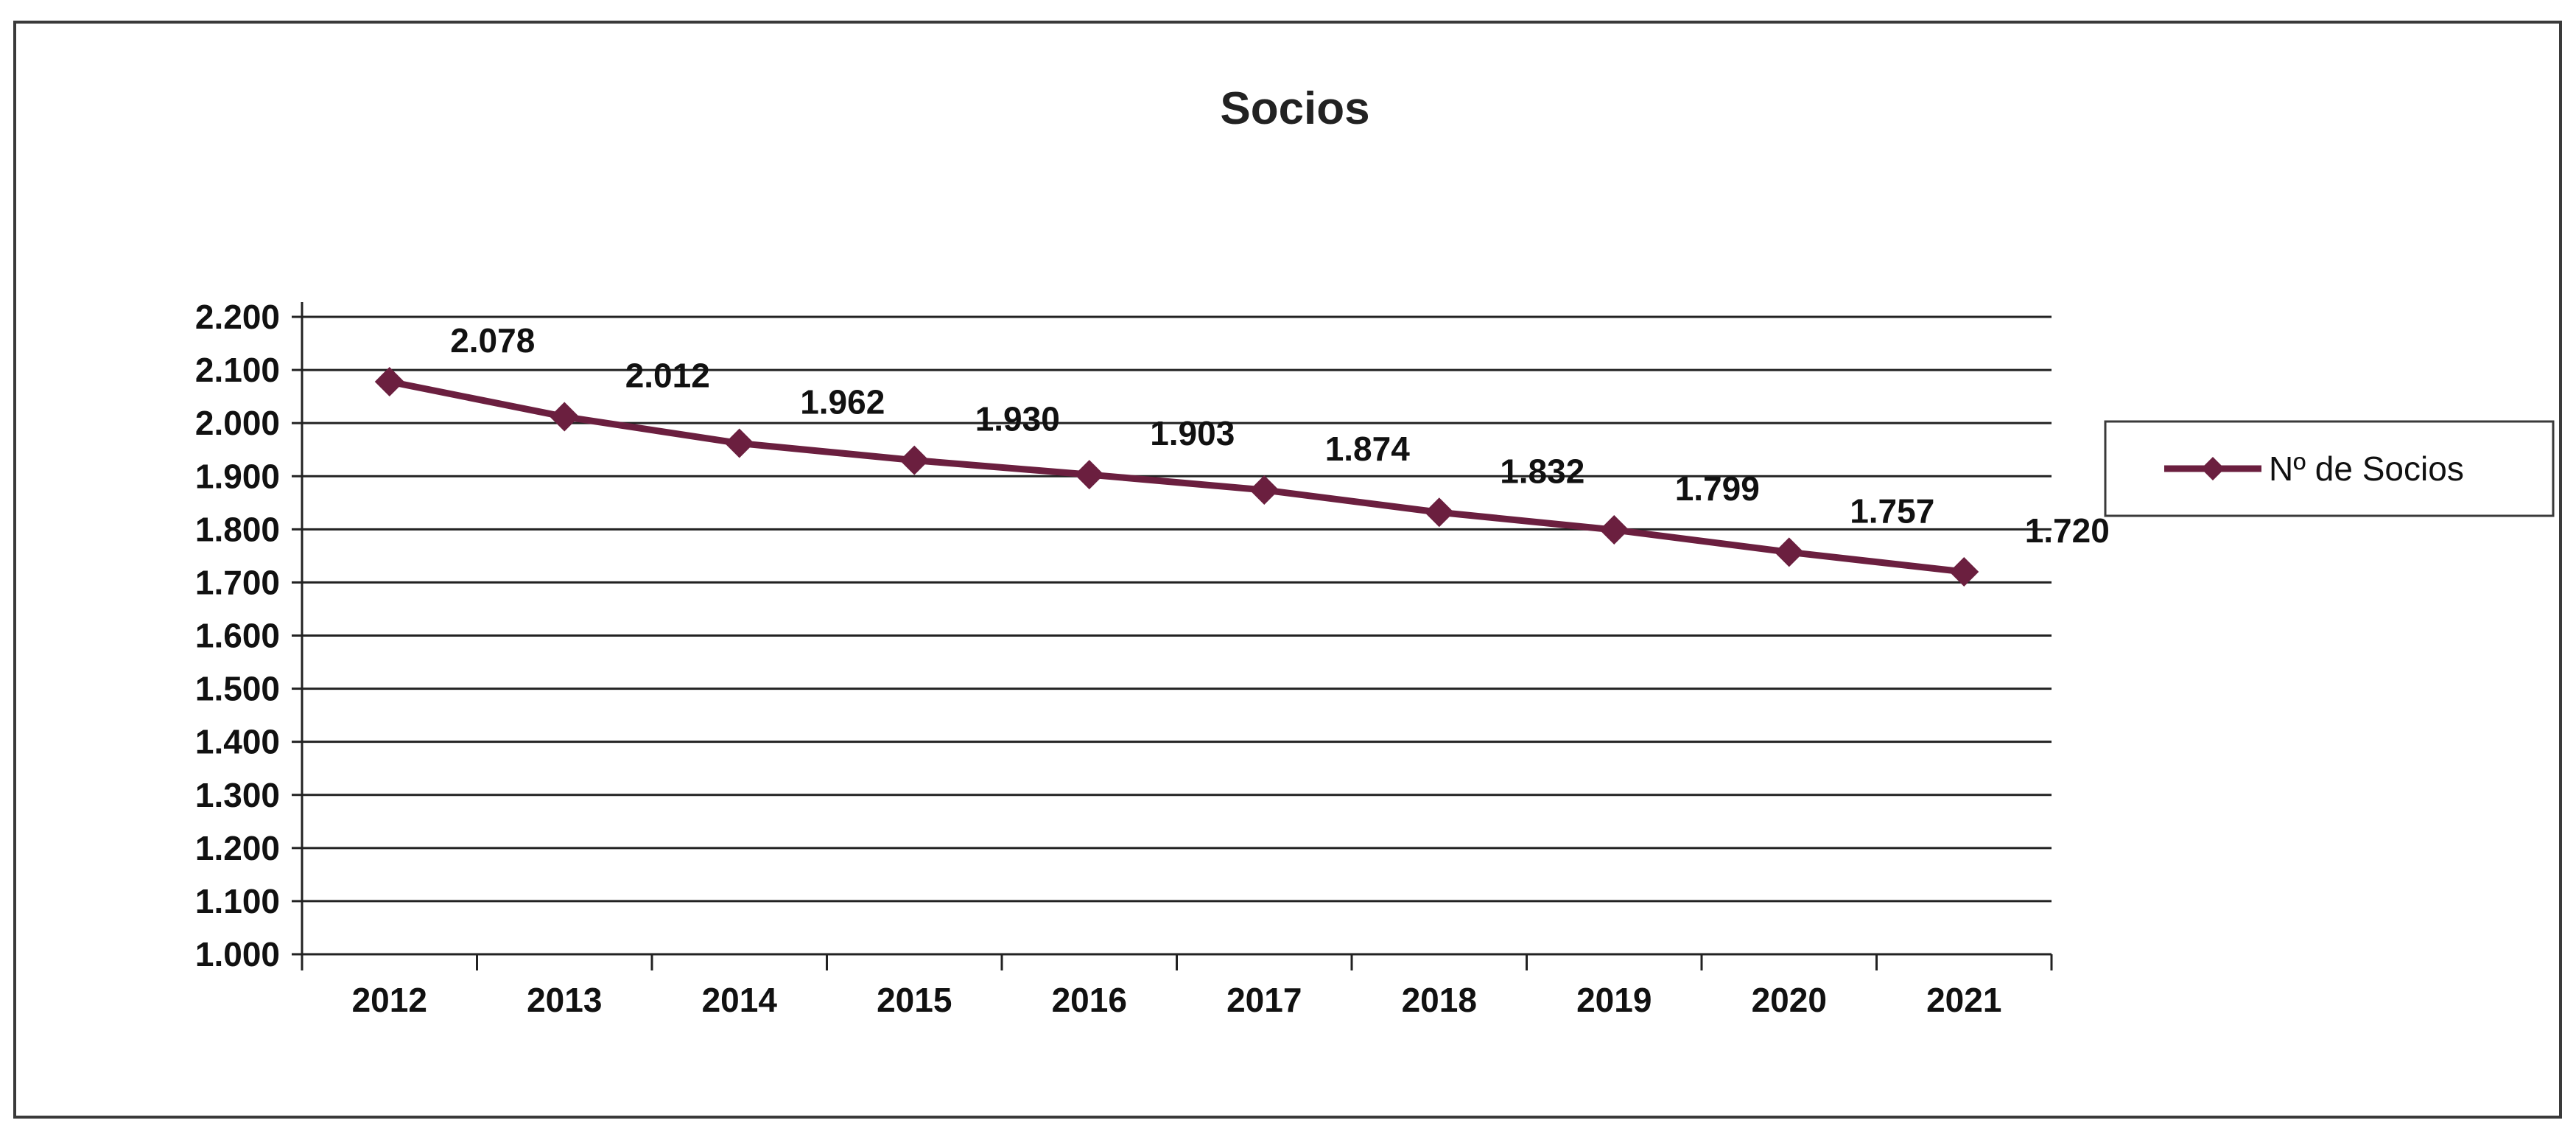 This screenshot has height=1137, width=2576. I want to click on data-label: 2.012, so click(667, 376).